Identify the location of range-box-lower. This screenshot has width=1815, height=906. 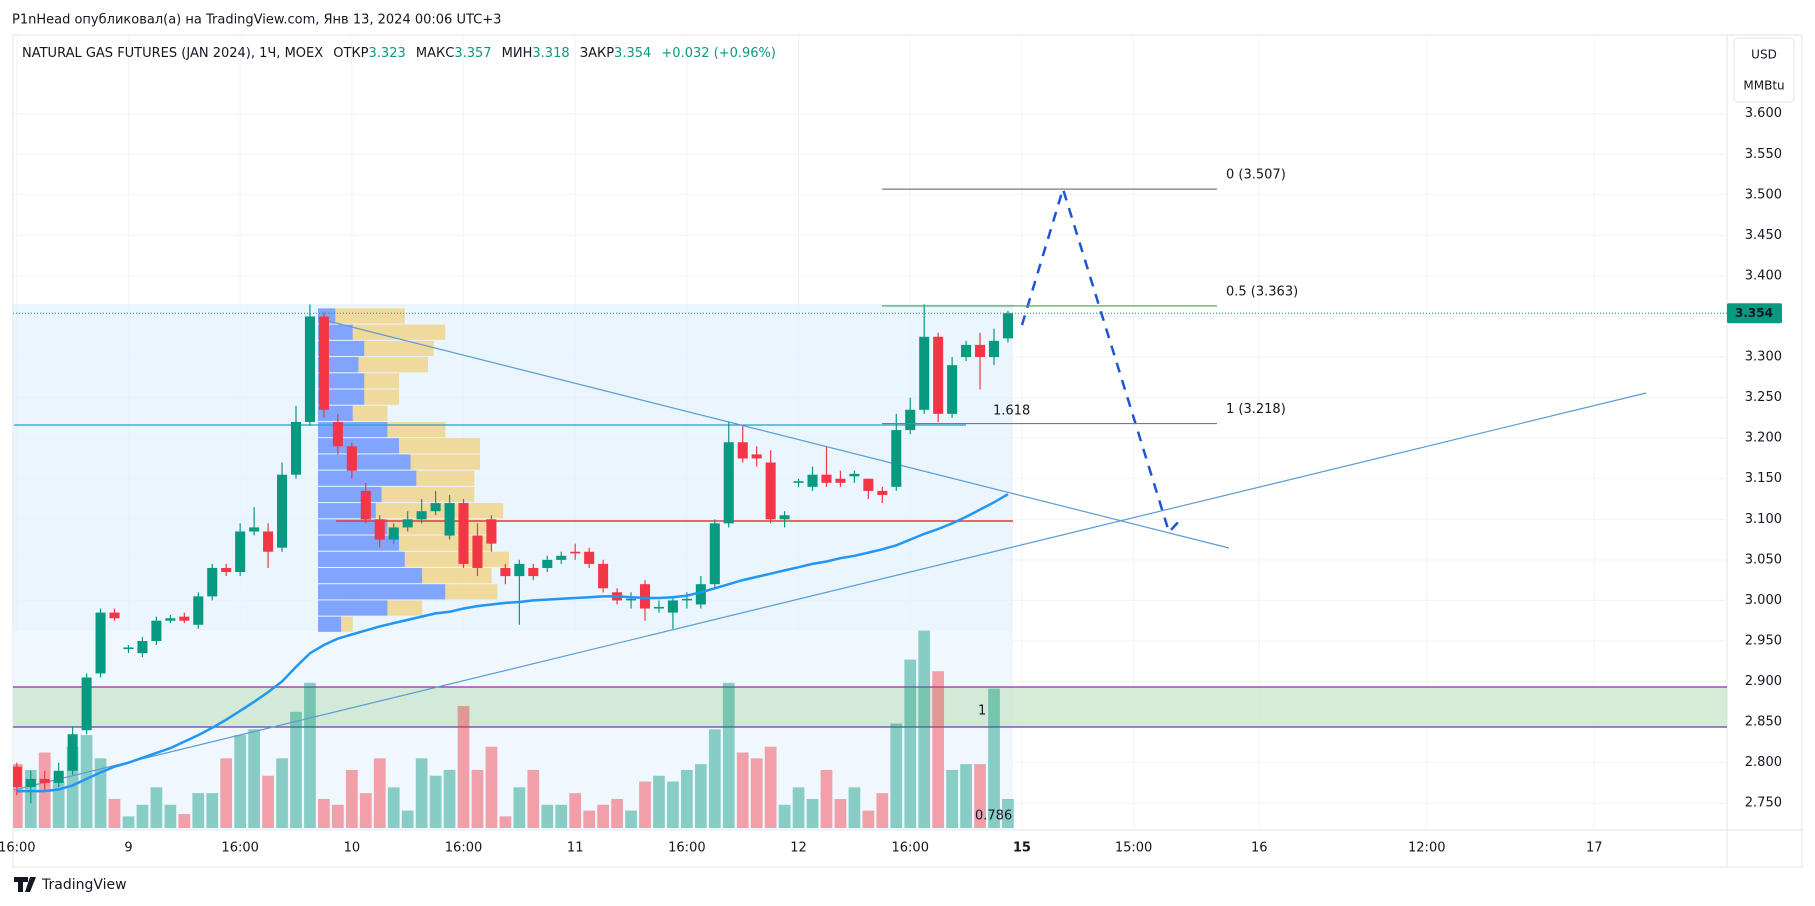
(513, 730).